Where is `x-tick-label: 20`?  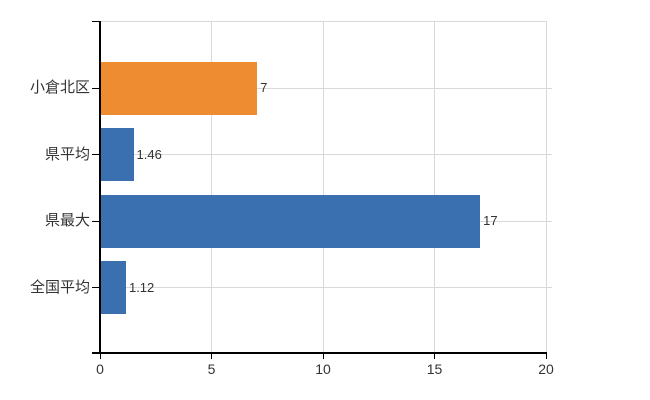
x-tick-label: 20 is located at coordinates (546, 369).